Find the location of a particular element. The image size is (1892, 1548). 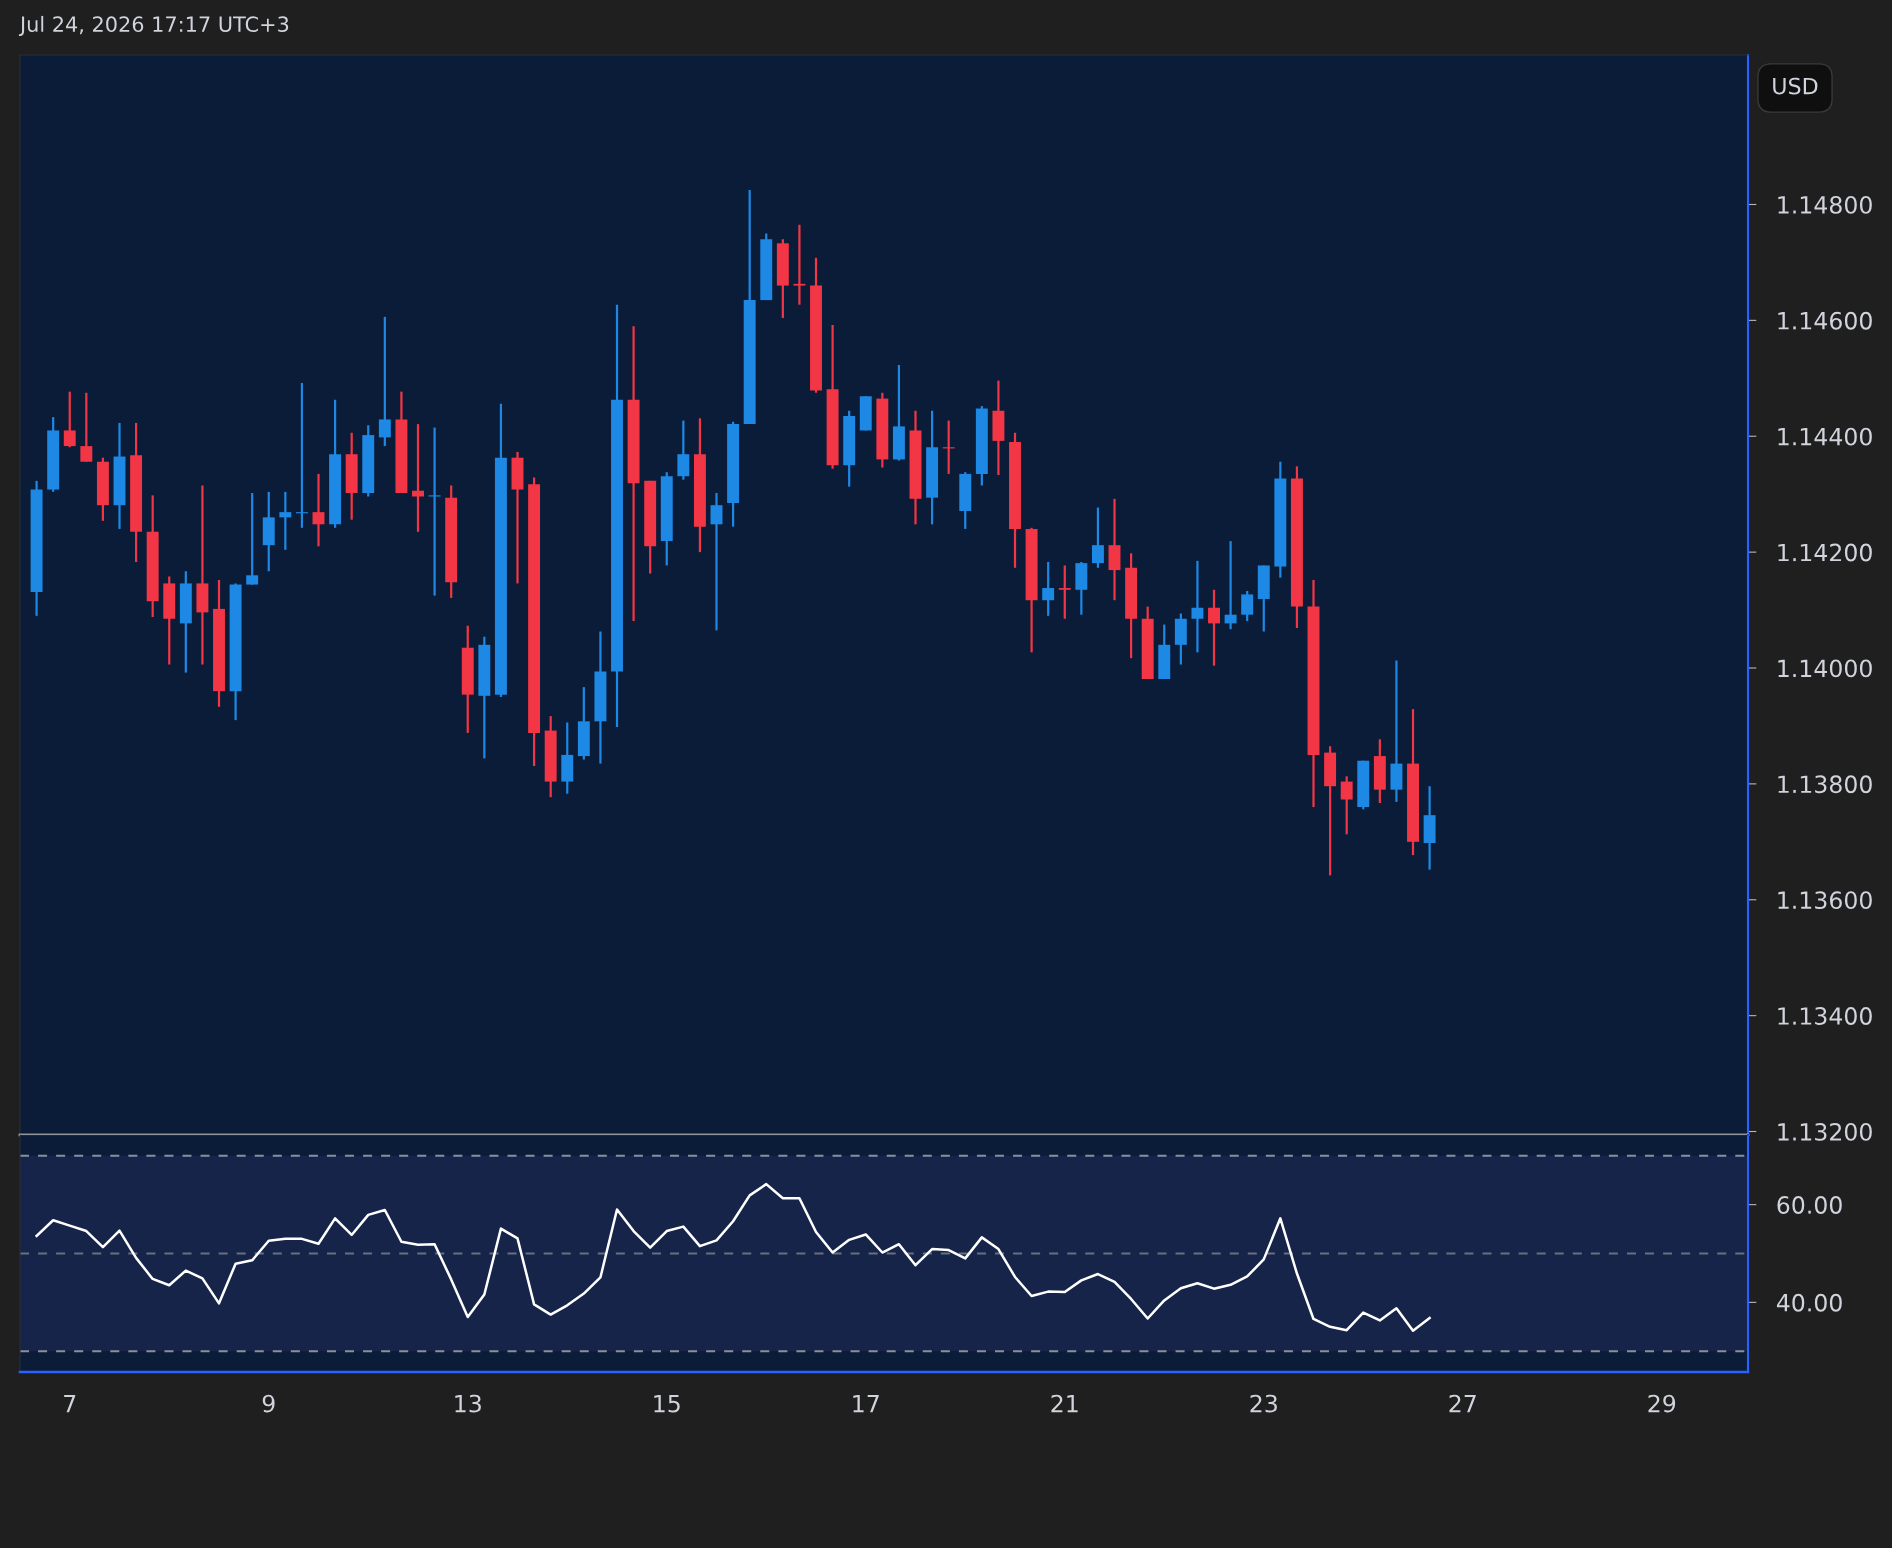

y-tick-label: 1.14600 is located at coordinates (1825, 320).